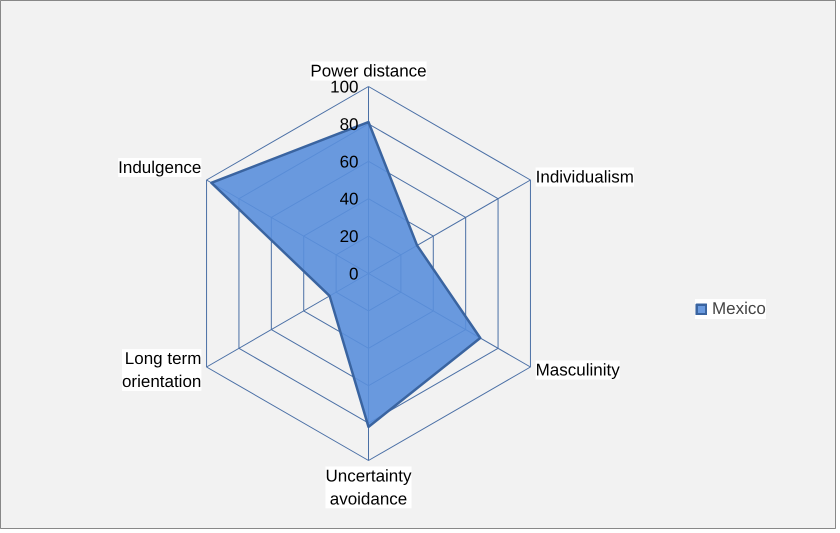 The height and width of the screenshot is (533, 840). What do you see at coordinates (162, 370) in the screenshot?
I see `spoke-label: Long term orientation` at bounding box center [162, 370].